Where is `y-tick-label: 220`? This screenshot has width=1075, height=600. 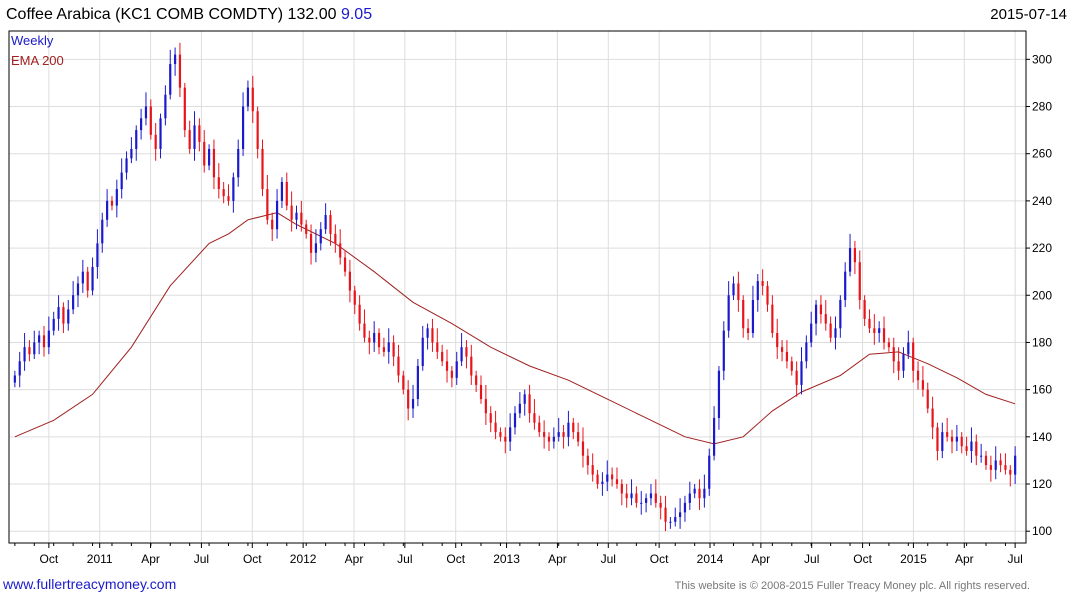
y-tick-label: 220 is located at coordinates (1042, 248).